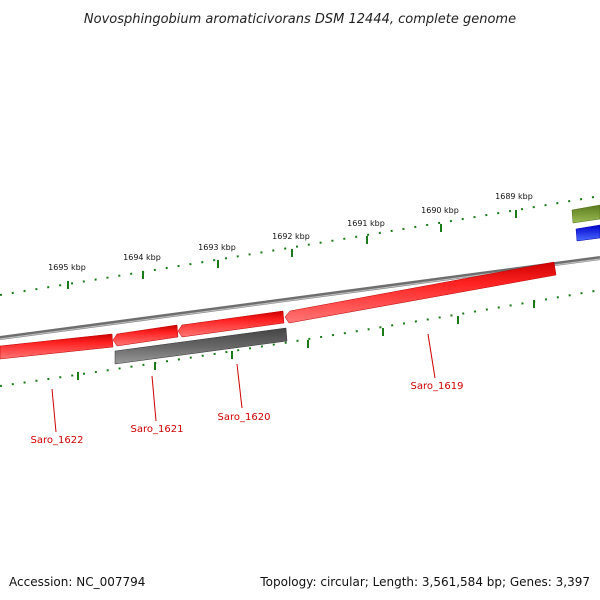 Image resolution: width=600 pixels, height=600 pixels. I want to click on kbp-label-1689: 1689 kbp, so click(514, 196).